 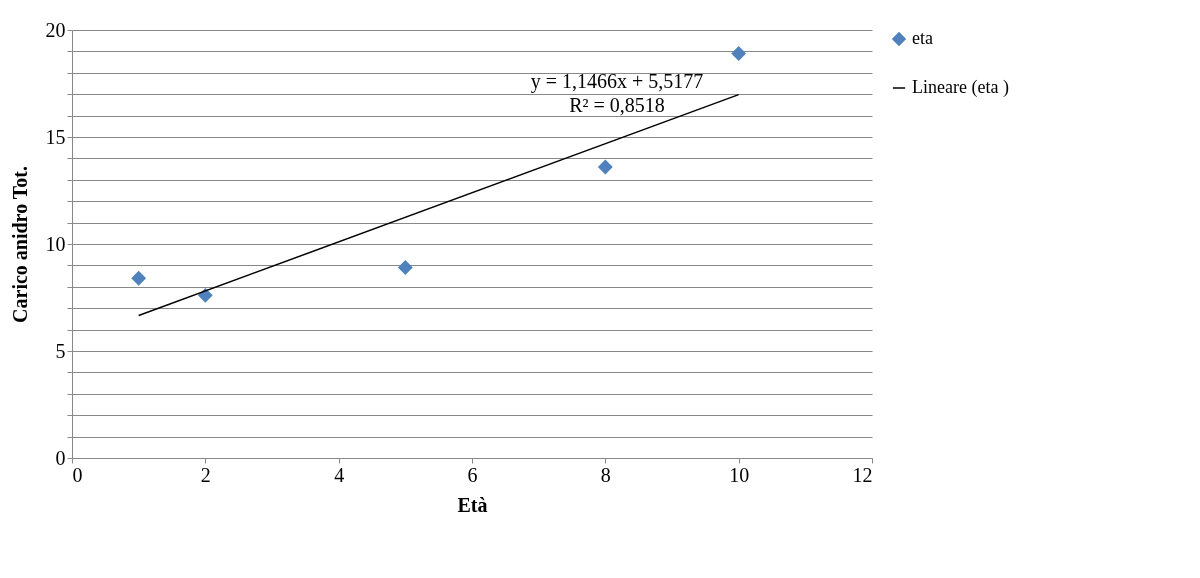 I want to click on legend-label: eta, so click(x=922, y=38).